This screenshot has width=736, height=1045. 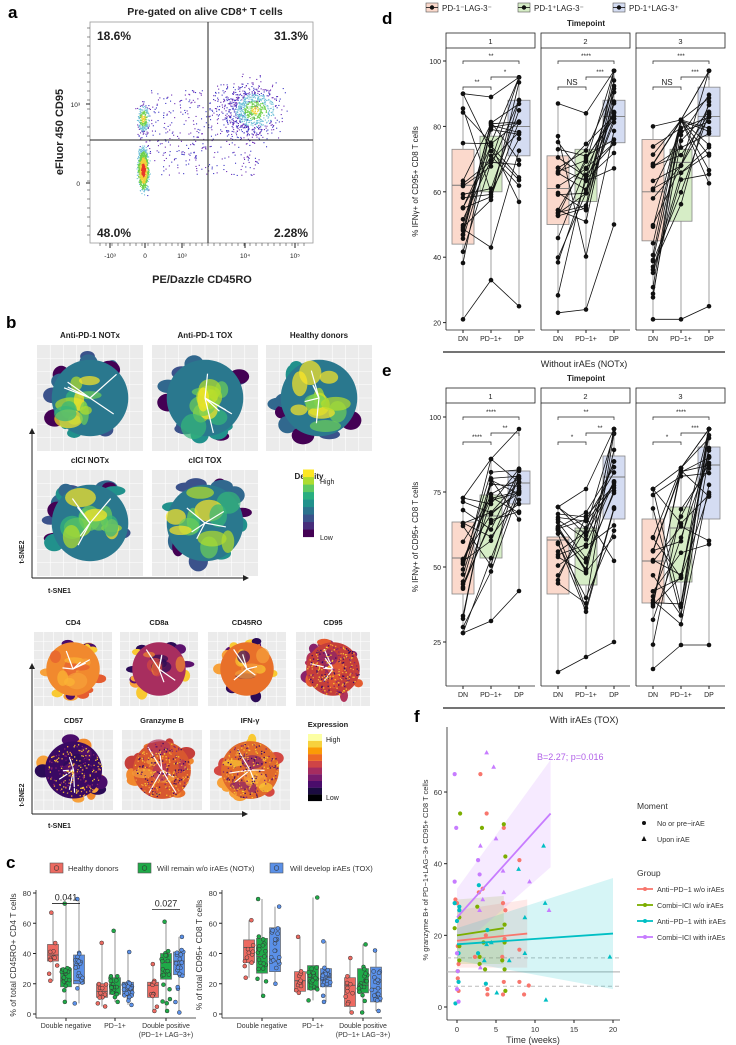 I want to click on cluster-gap, so click(x=68, y=770).